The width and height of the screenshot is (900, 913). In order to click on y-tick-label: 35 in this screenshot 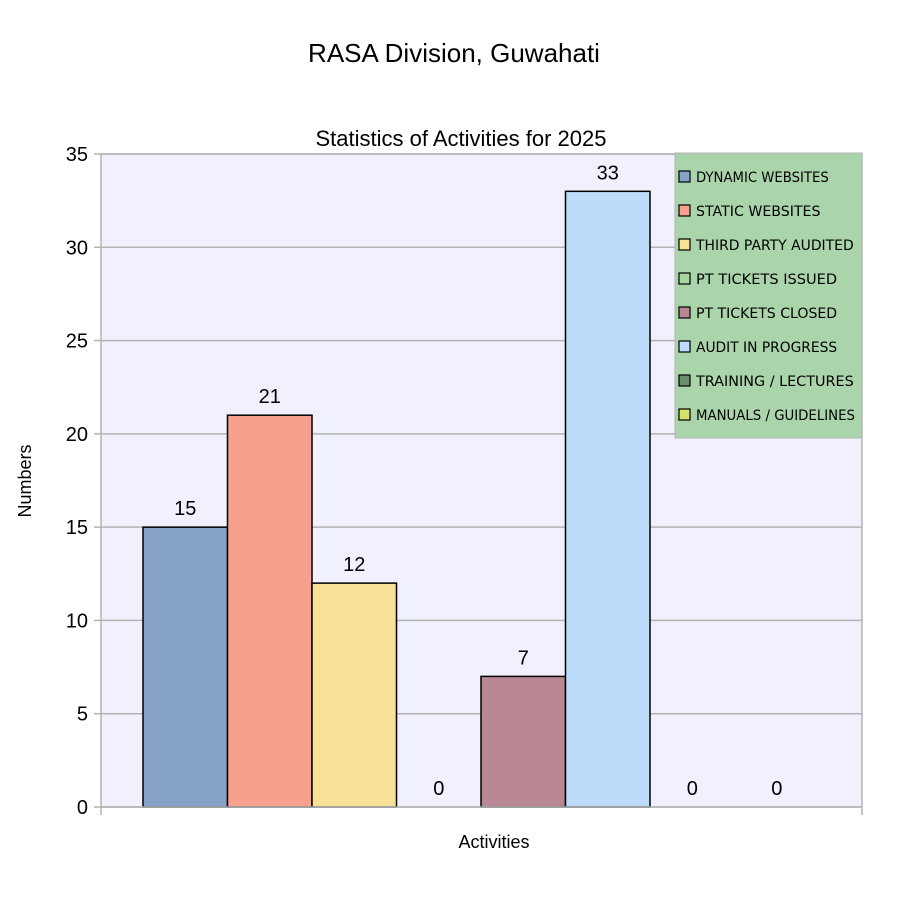, I will do `click(77, 155)`.